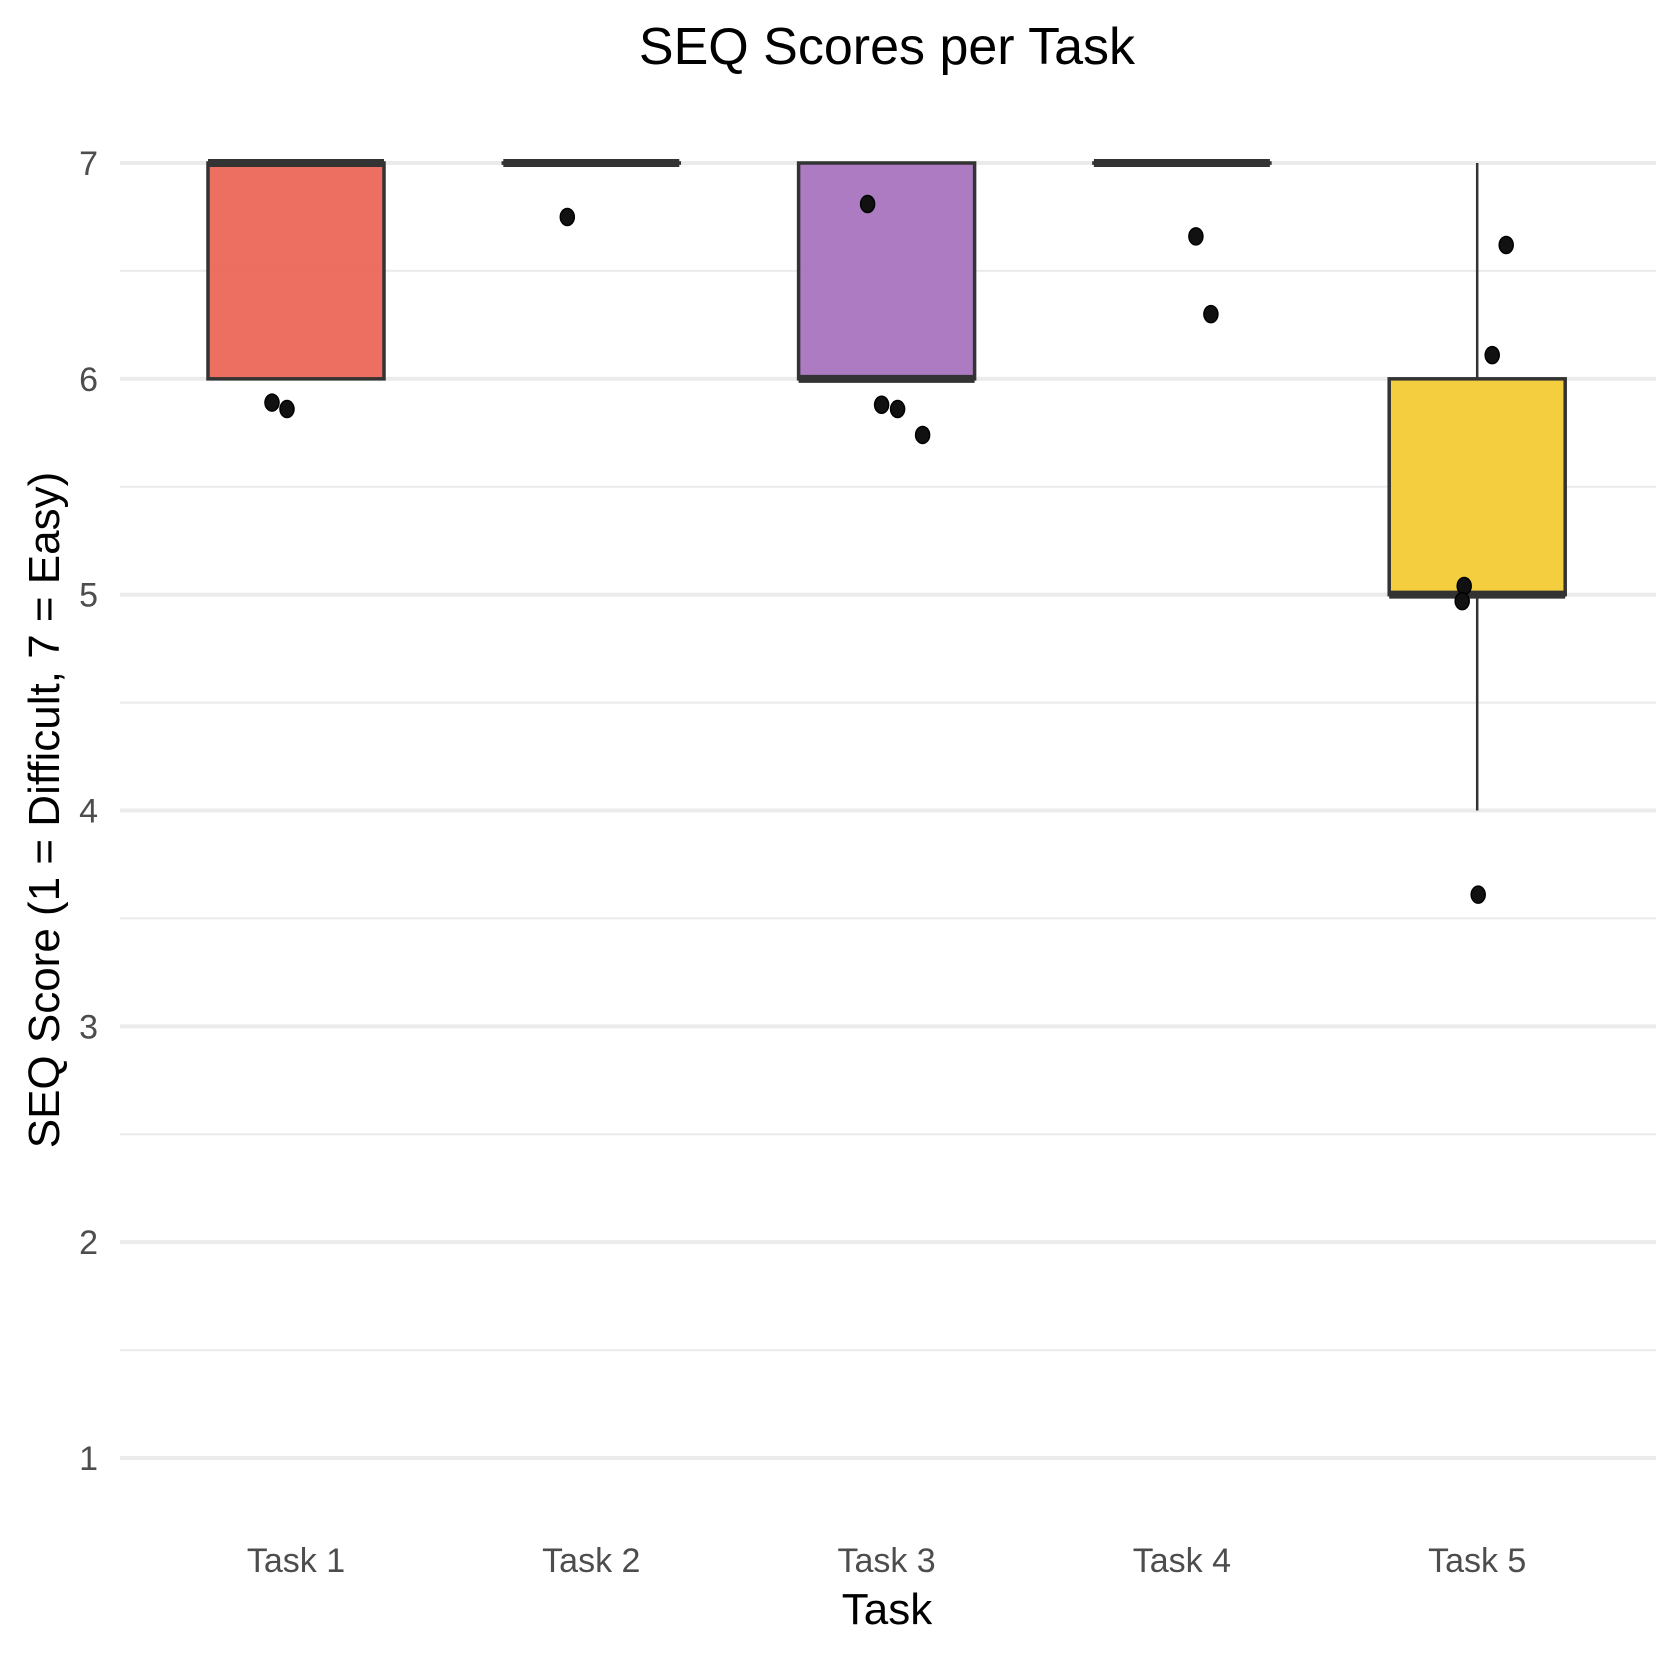  Describe the element at coordinates (88, 1459) in the screenshot. I see `y-tick-label: 1` at that location.